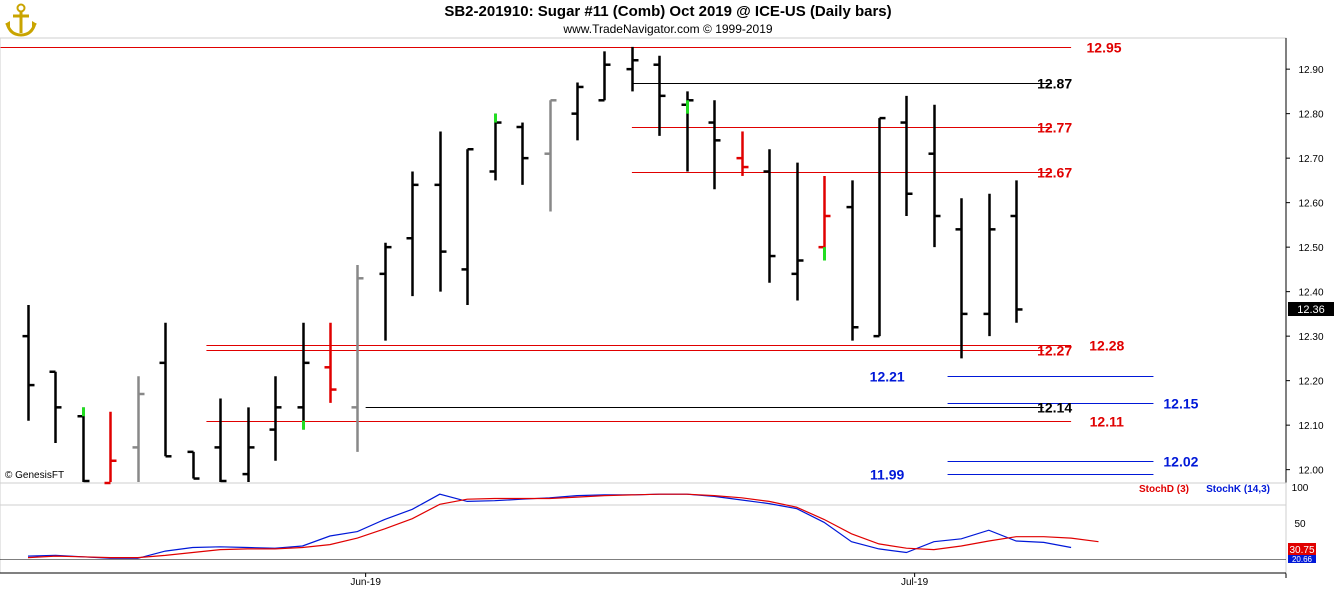 The width and height of the screenshot is (1336, 591). I want to click on level-label-11.99: 11.99, so click(887, 475).